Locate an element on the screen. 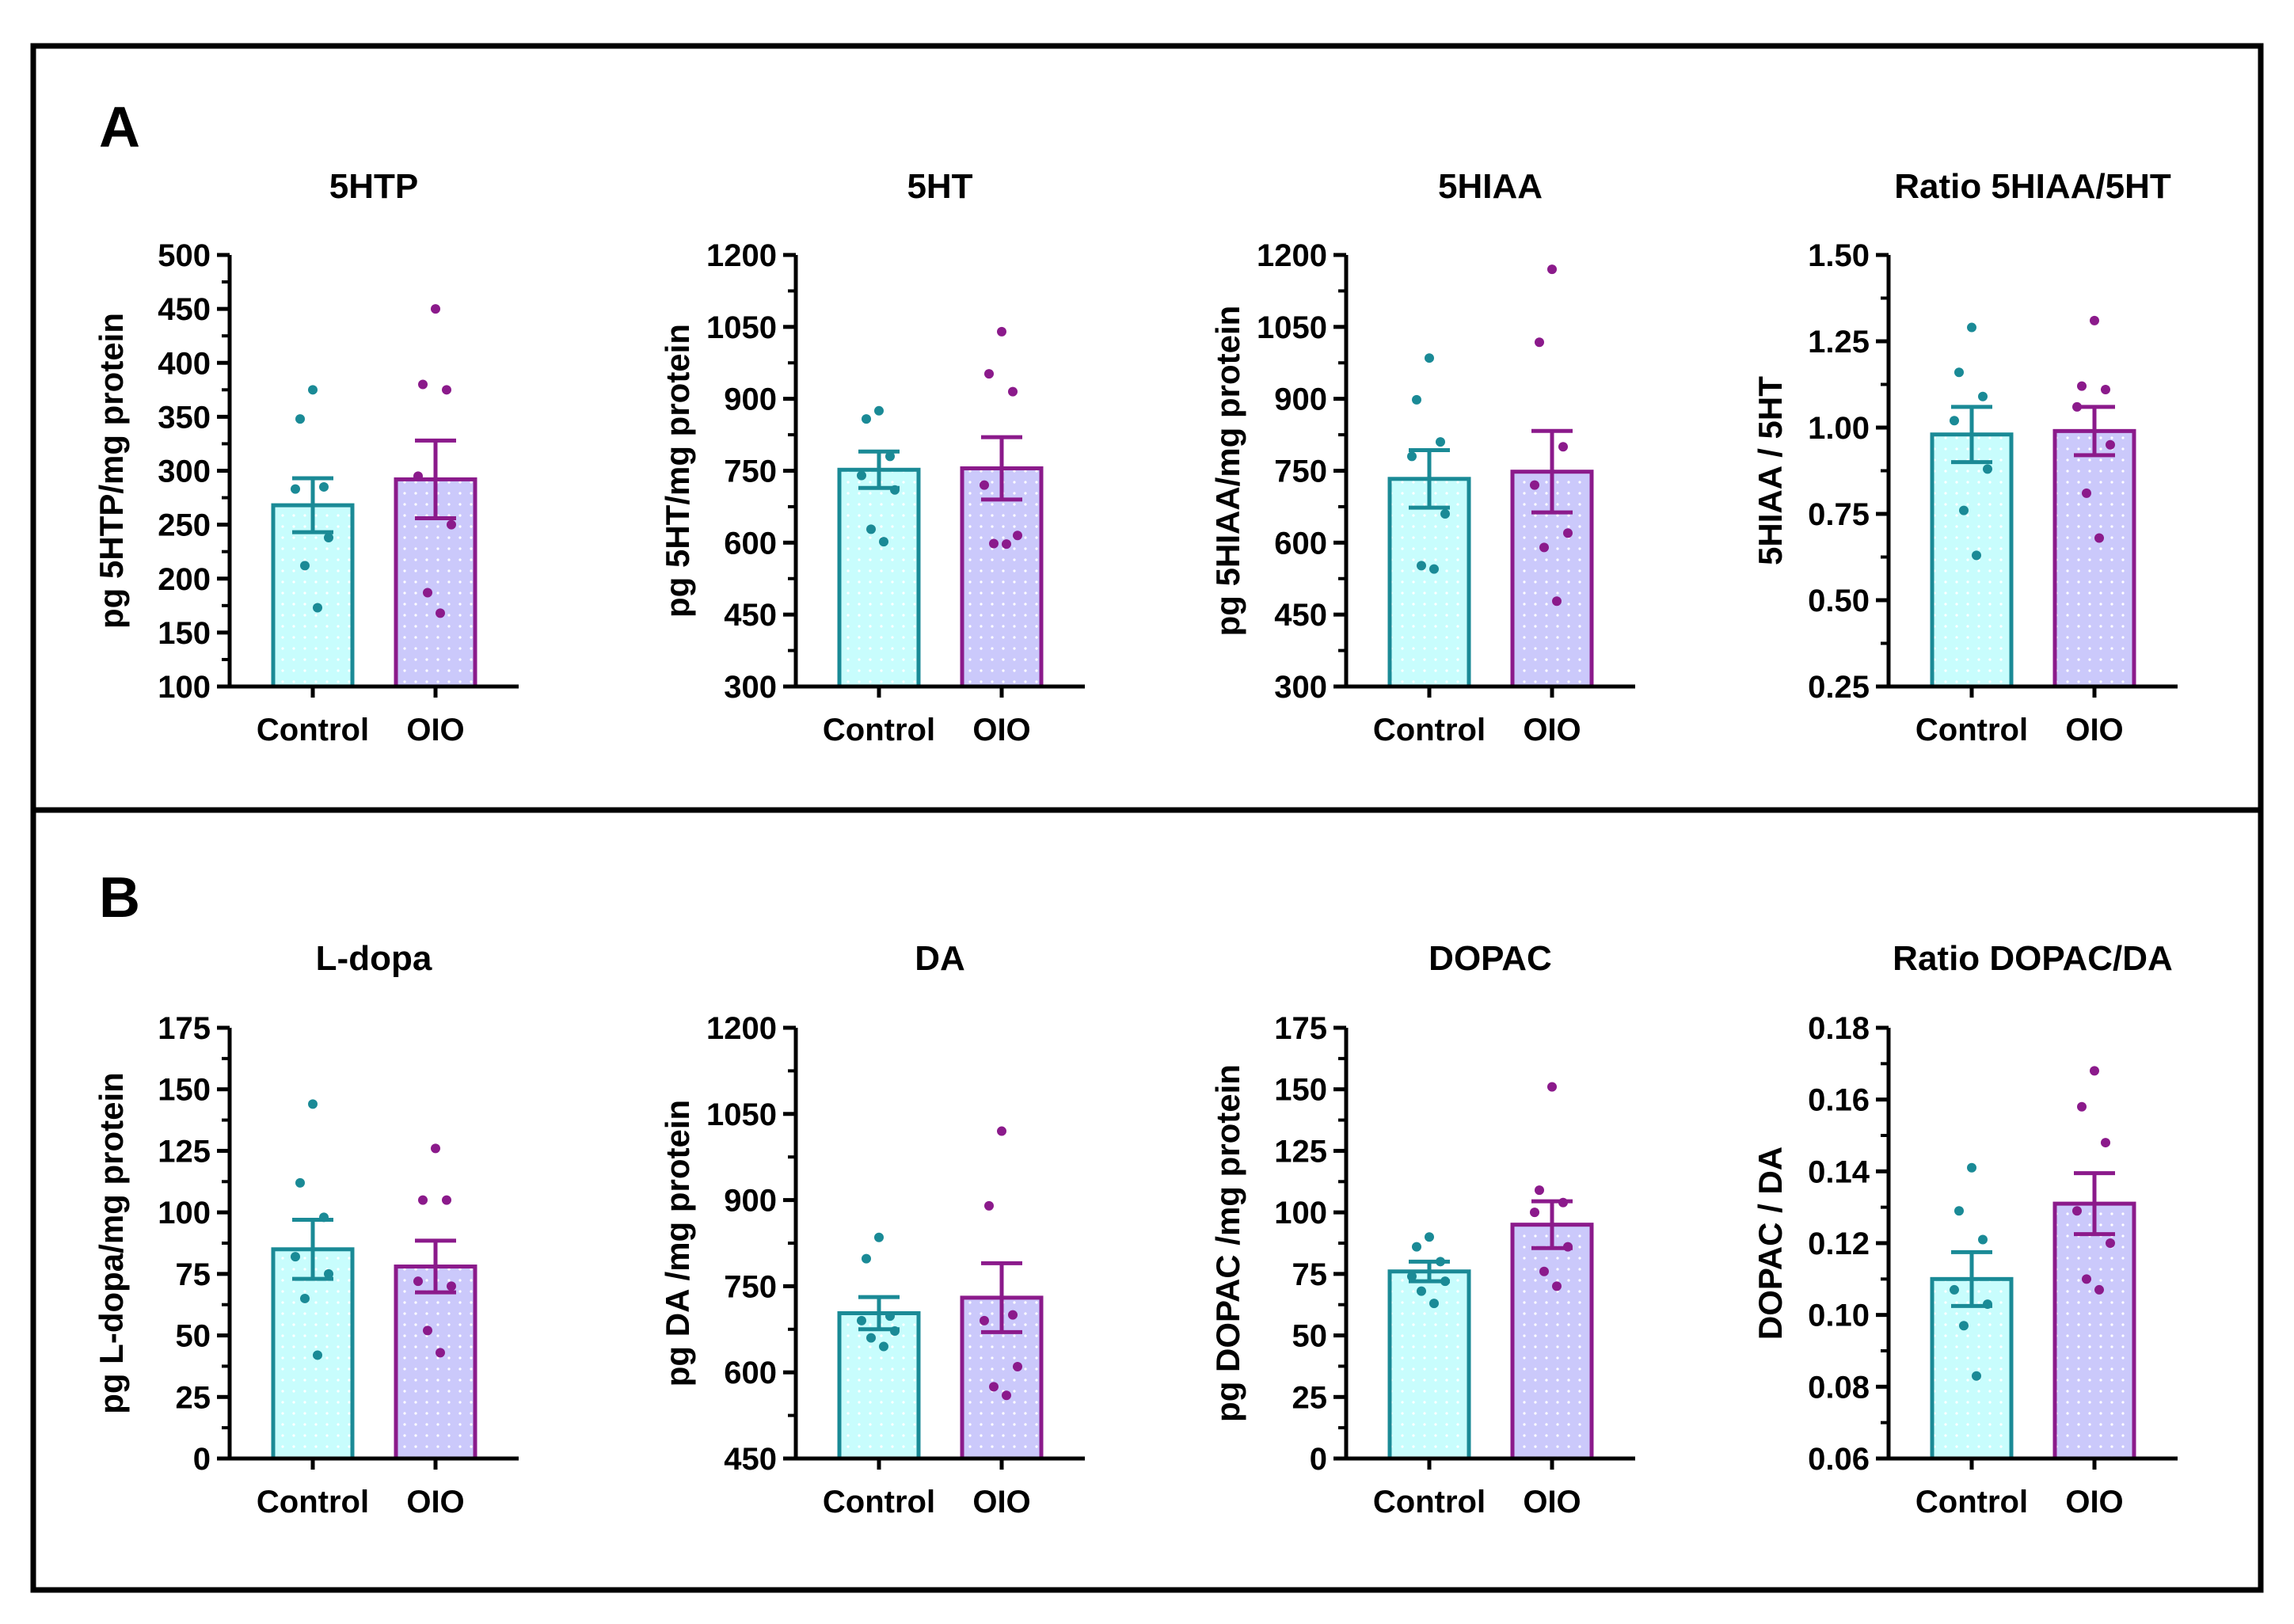 The width and height of the screenshot is (2294, 1624). y-axis-label: pg L-dopa/mg protein is located at coordinates (111, 1243).